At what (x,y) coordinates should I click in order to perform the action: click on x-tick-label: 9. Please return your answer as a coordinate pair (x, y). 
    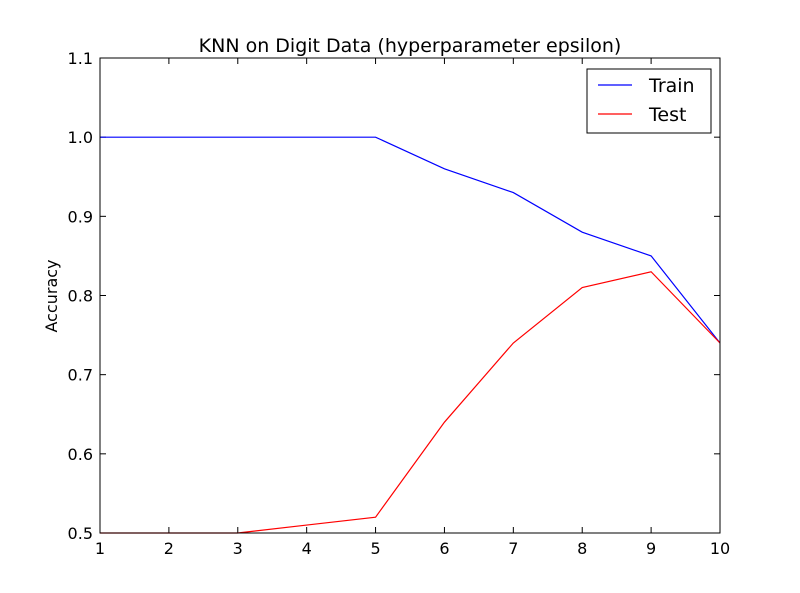
    Looking at the image, I should click on (651, 548).